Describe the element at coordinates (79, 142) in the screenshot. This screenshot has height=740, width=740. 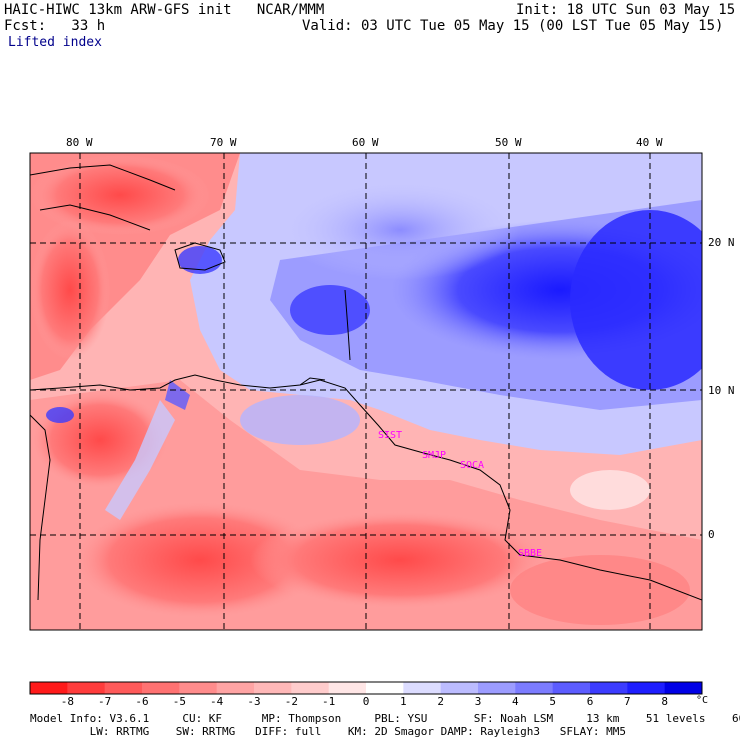
I see `lon-label-80w: 80 W` at that location.